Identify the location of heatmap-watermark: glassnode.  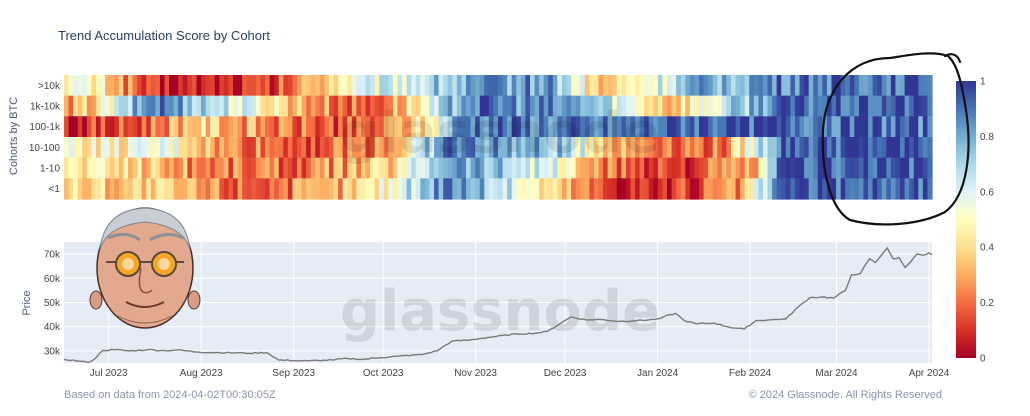
(500, 133).